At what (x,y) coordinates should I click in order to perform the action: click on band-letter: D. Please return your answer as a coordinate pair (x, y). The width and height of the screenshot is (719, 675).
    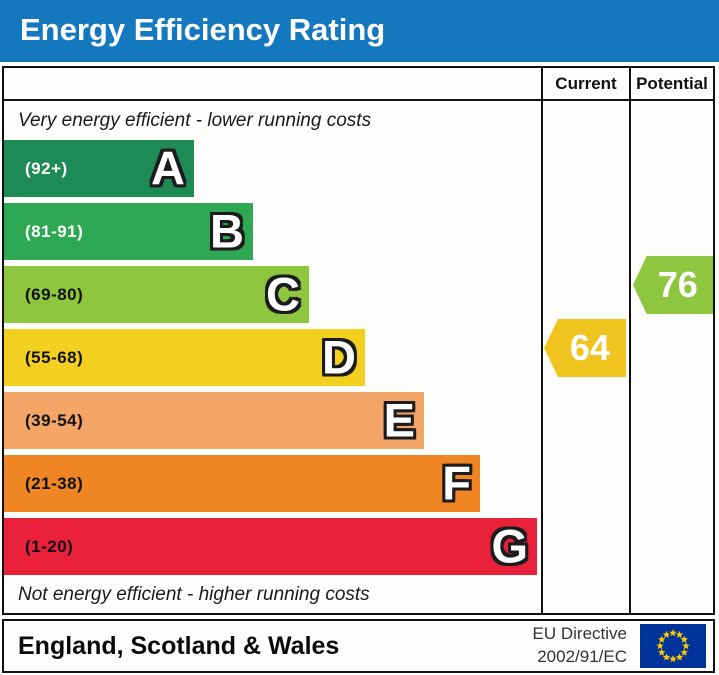
    Looking at the image, I should click on (339, 357).